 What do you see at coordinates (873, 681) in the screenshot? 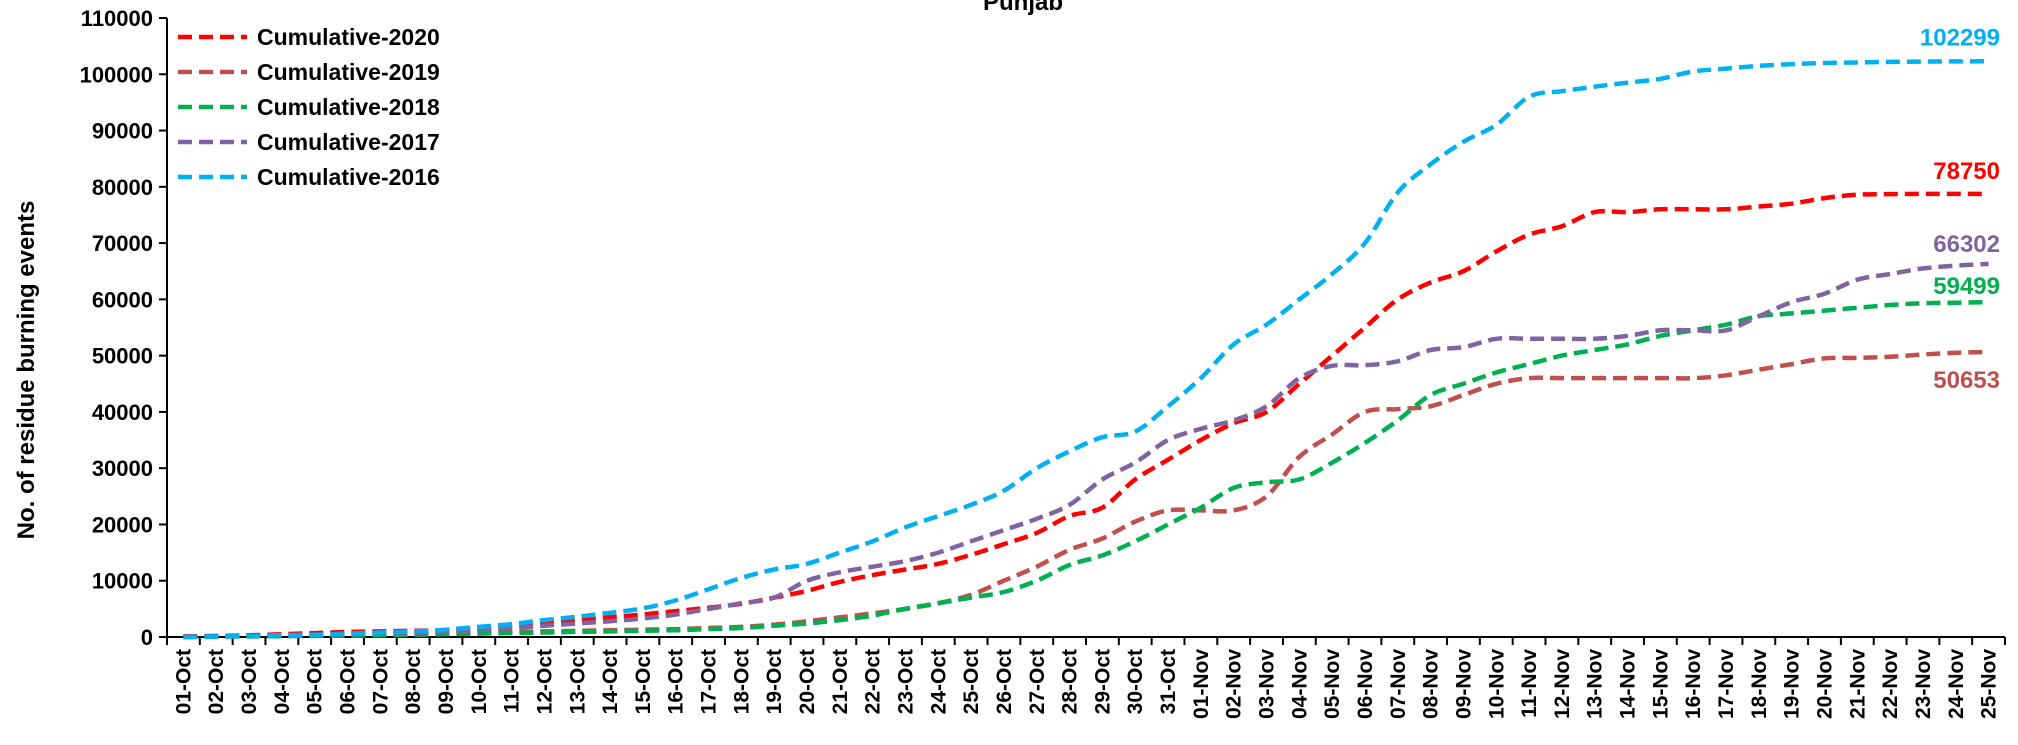
I see `x-tick-label: 22-Oct` at bounding box center [873, 681].